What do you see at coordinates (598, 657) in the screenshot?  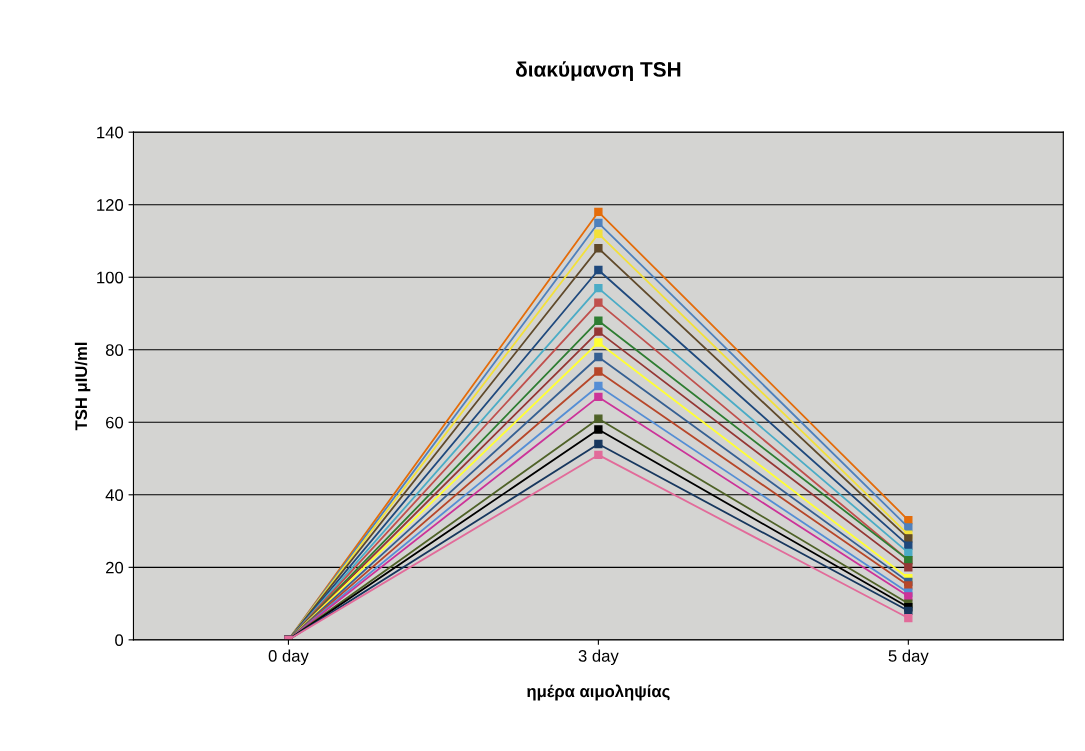 I see `x-tick-label: 3 day` at bounding box center [598, 657].